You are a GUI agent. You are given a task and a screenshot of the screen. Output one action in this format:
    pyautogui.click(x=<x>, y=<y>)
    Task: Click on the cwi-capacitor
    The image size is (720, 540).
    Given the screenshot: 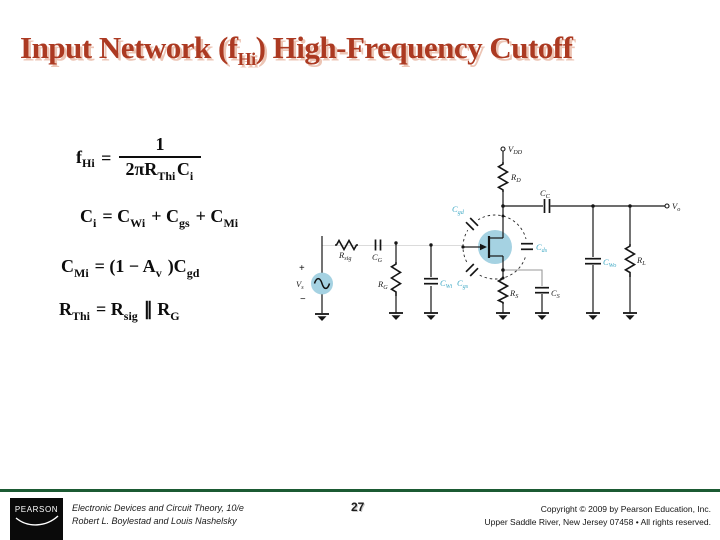 What is the action you would take?
    pyautogui.click(x=431, y=281)
    